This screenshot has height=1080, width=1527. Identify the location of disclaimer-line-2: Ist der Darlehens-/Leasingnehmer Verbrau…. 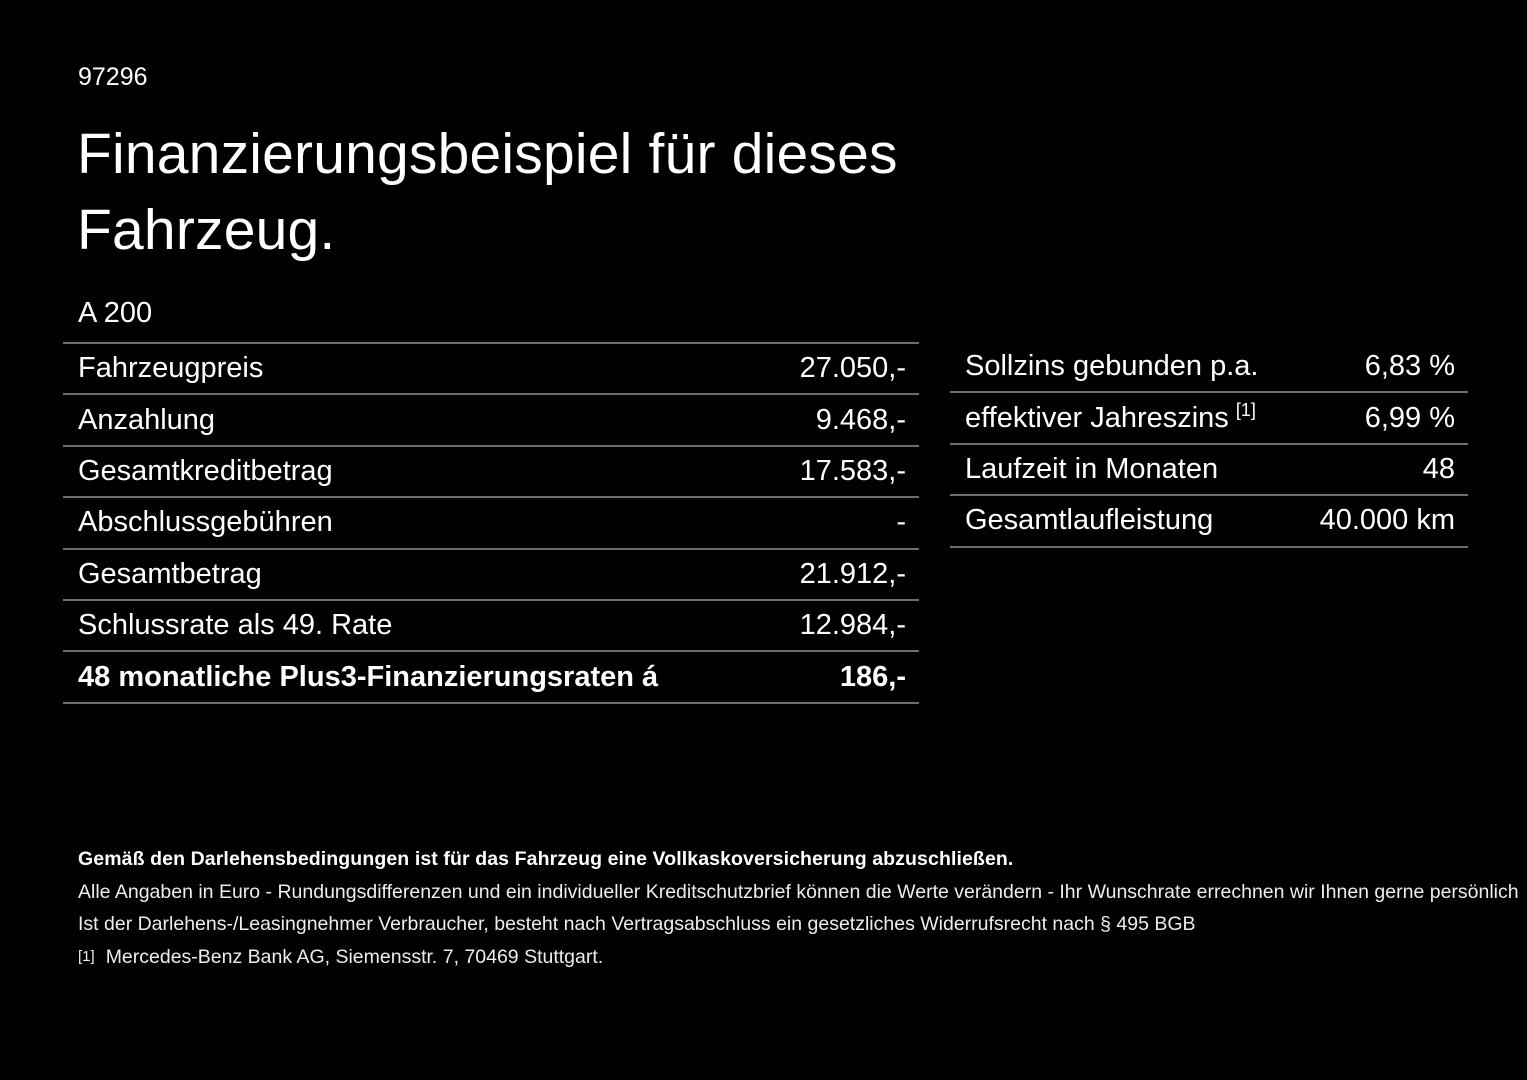
(637, 924).